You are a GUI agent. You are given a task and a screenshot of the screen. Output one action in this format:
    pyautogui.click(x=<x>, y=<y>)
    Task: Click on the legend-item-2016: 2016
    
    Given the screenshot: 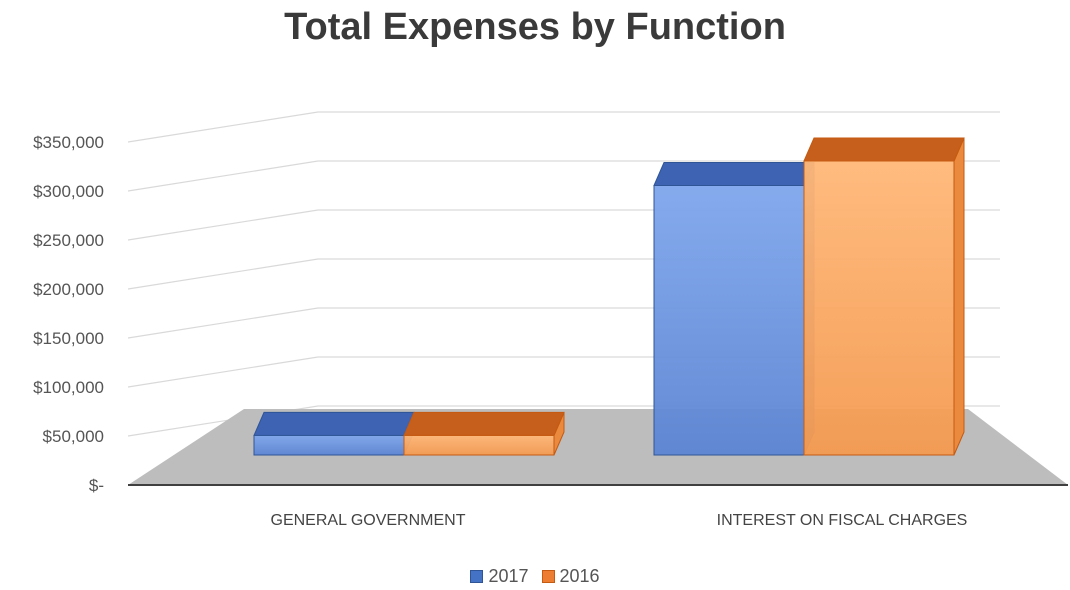 What is the action you would take?
    pyautogui.click(x=570, y=576)
    